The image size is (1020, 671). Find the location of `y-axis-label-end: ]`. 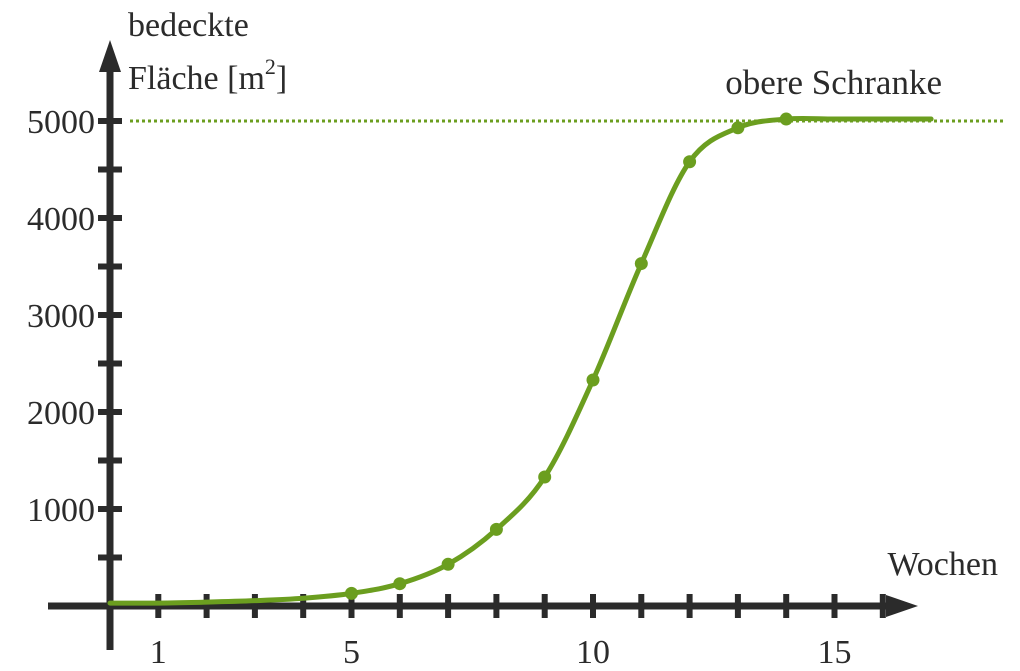

y-axis-label-end: ] is located at coordinates (281, 78).